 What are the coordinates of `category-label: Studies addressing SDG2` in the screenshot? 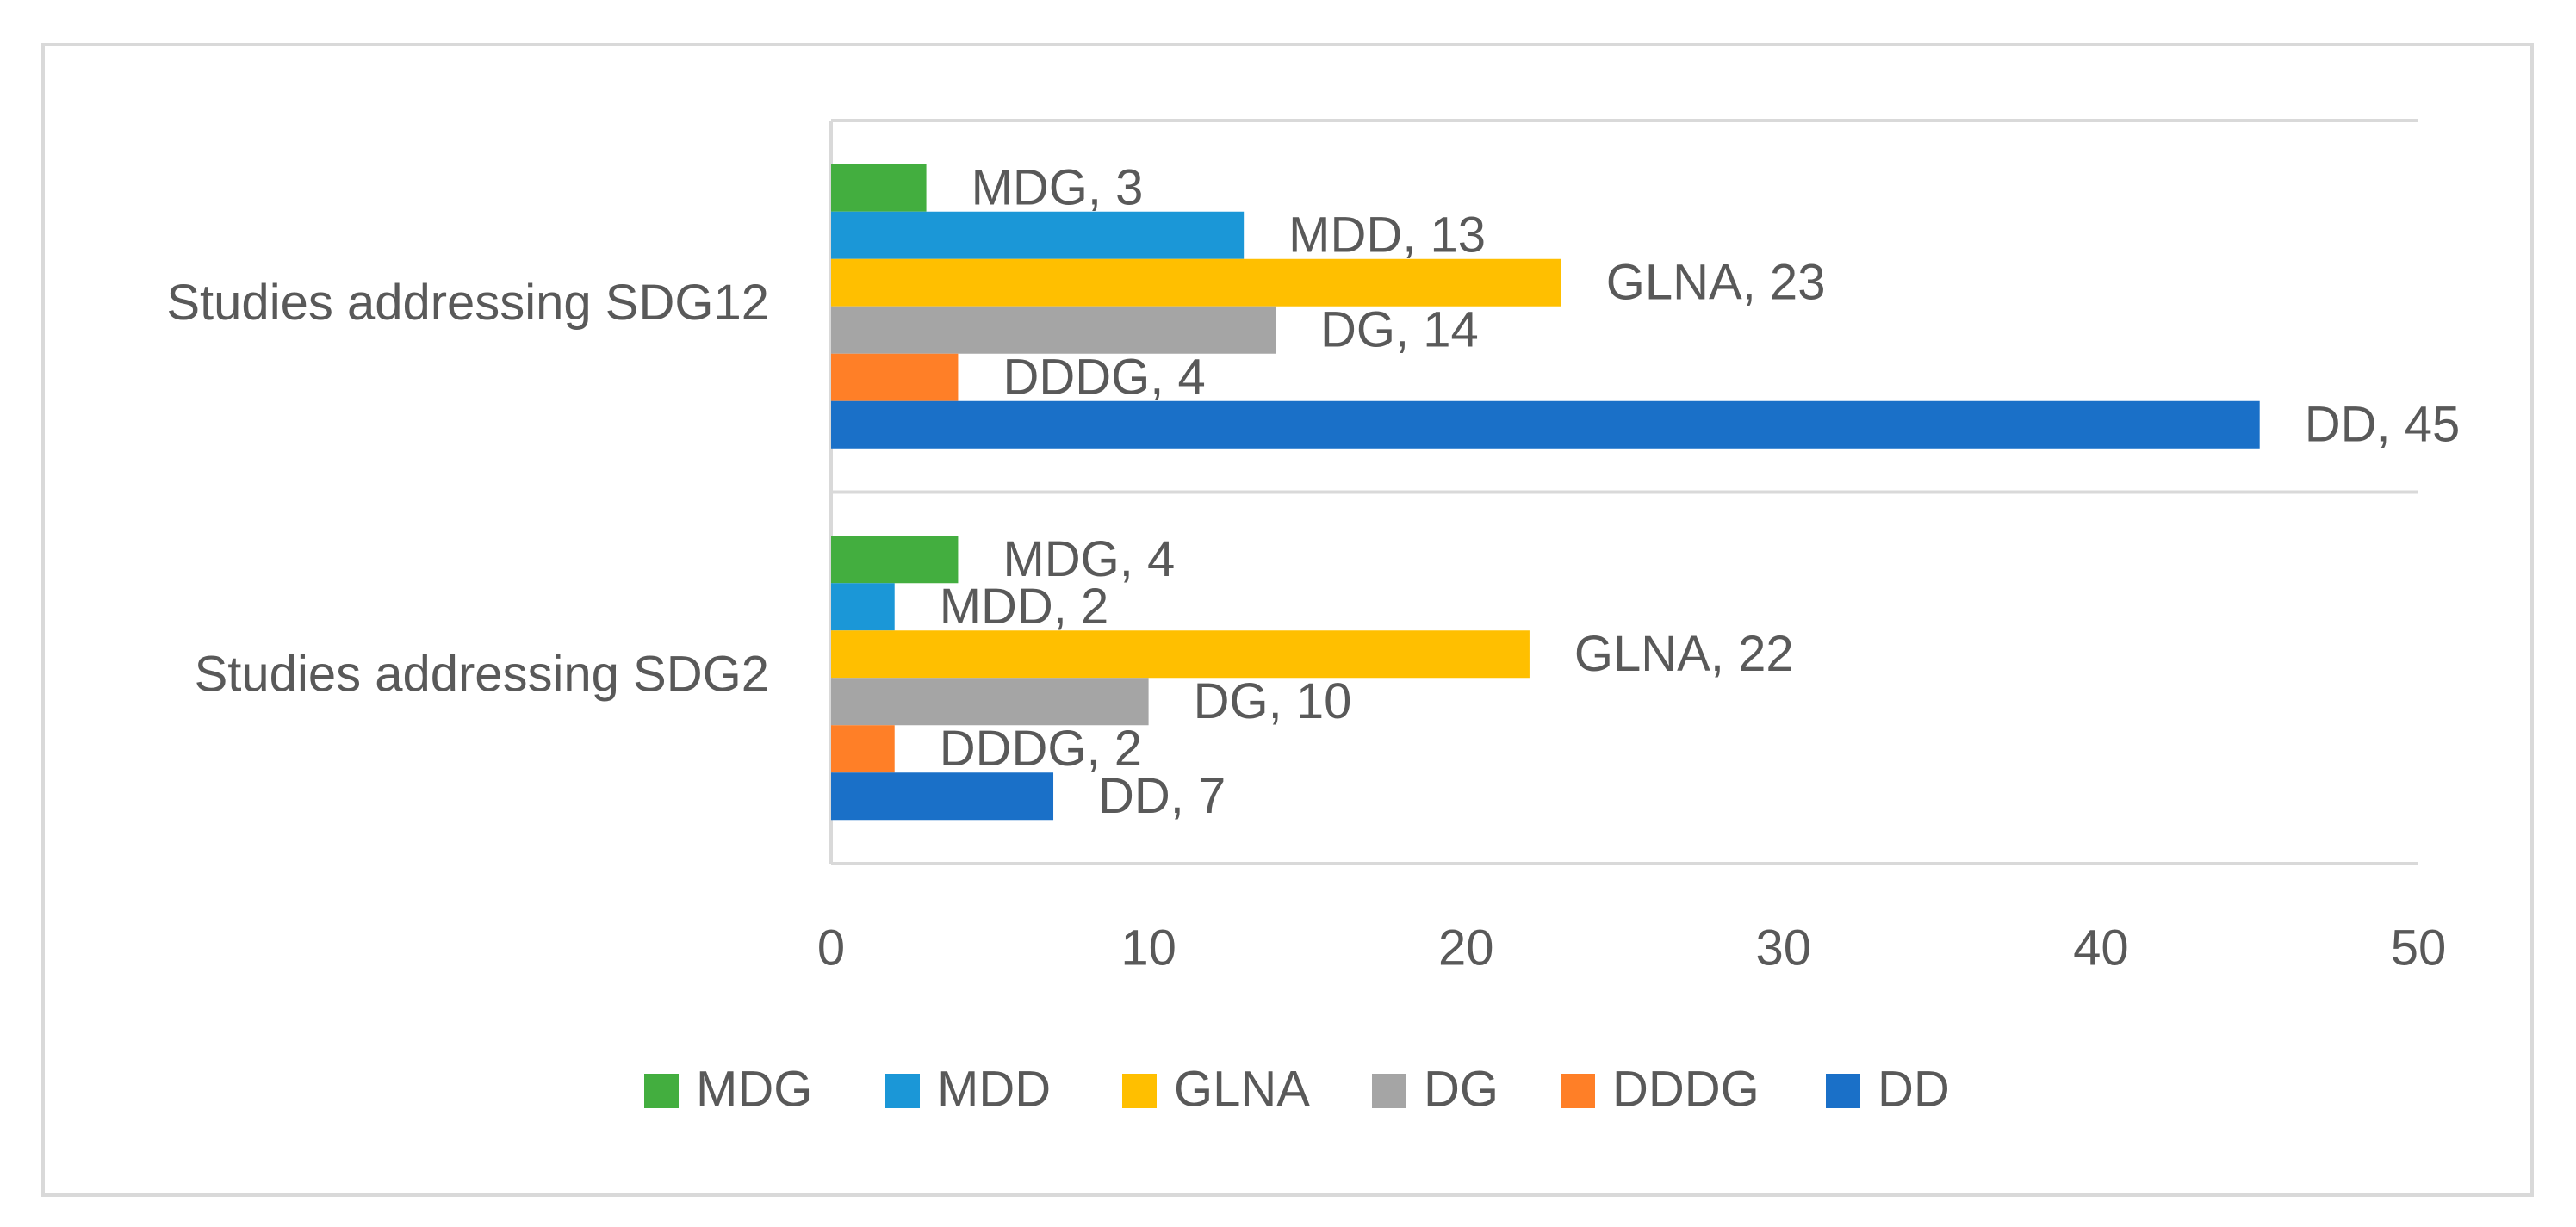 It's located at (482, 675).